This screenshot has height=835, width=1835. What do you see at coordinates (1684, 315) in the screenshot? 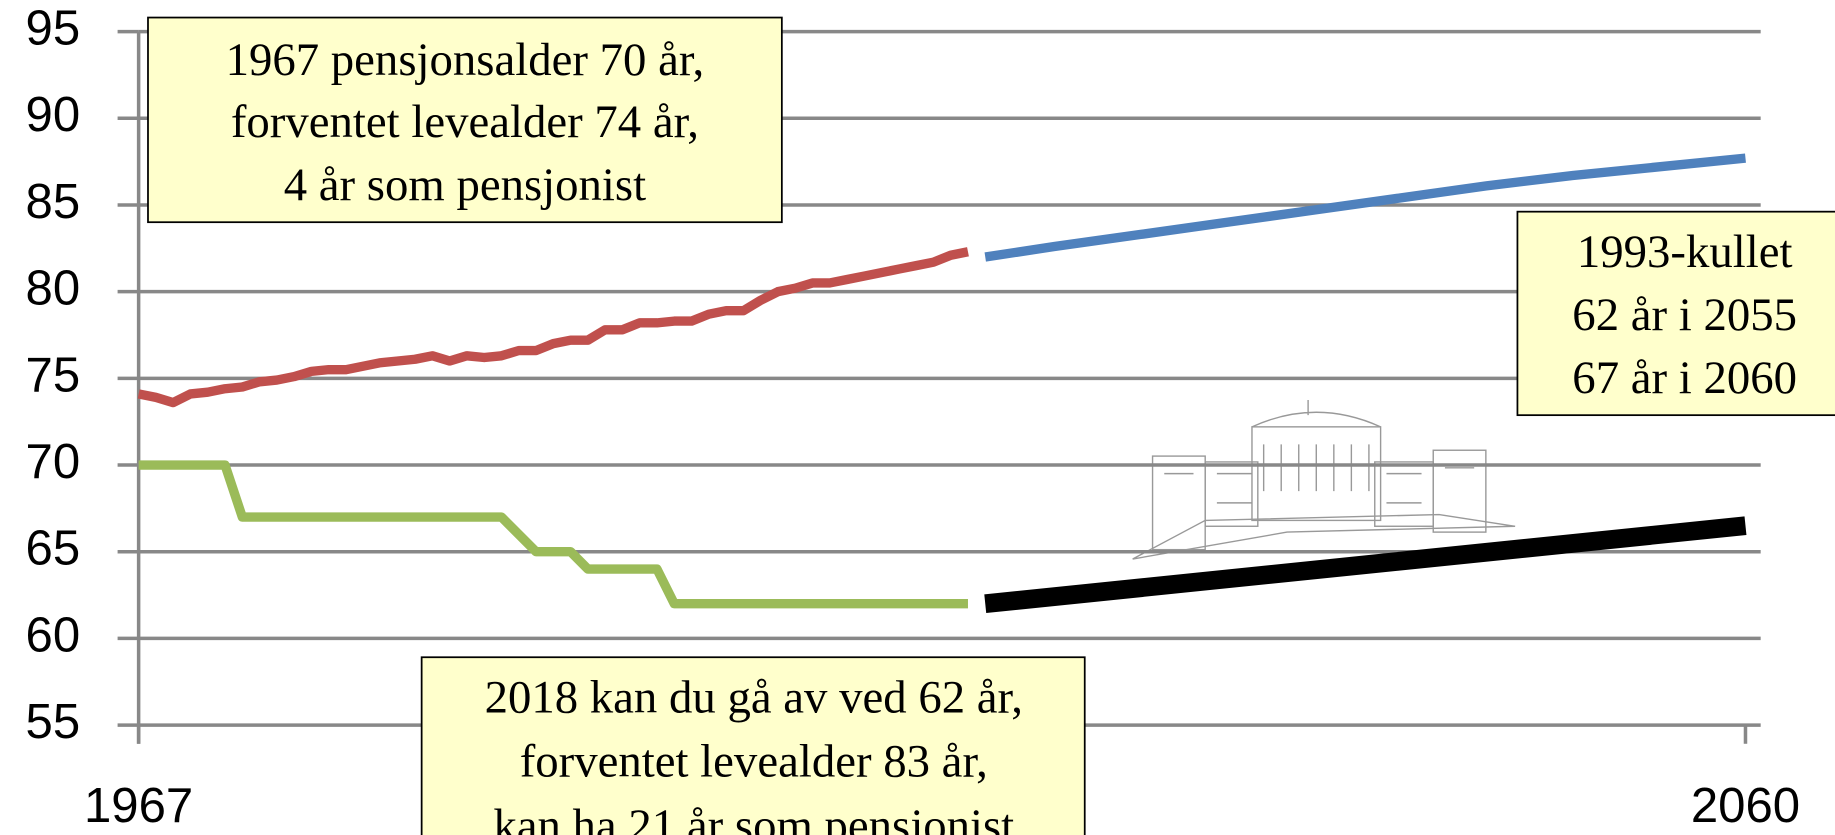
I see `annotation-text: 62 år i 2055` at bounding box center [1684, 315].